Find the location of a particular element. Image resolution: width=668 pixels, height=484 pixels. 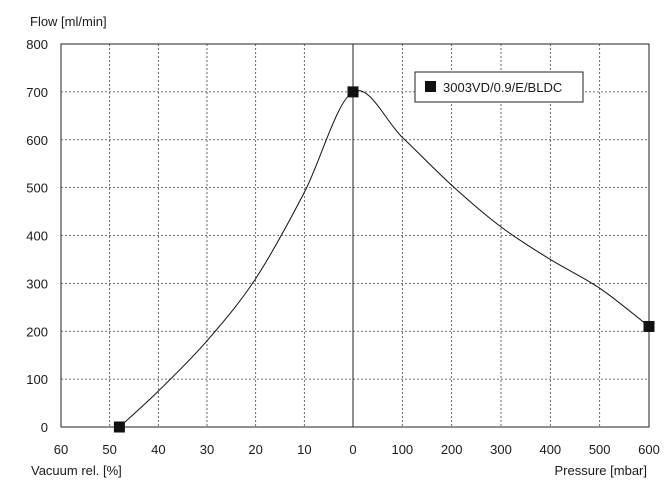

legend-marker is located at coordinates (430, 86).